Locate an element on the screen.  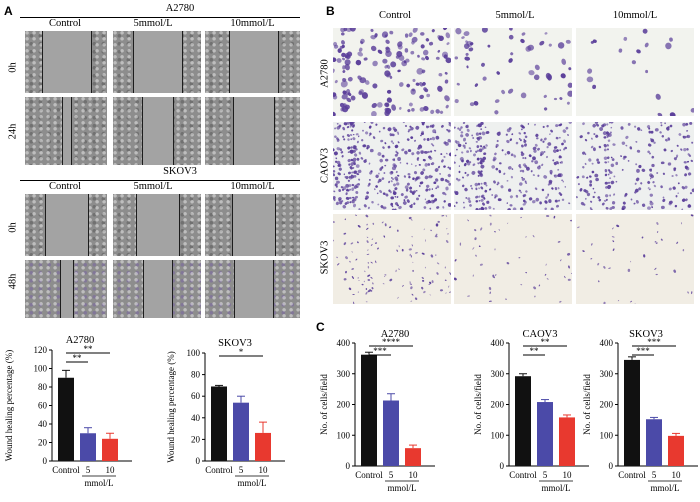
a-group1-rule is located at coordinates (160, 17).